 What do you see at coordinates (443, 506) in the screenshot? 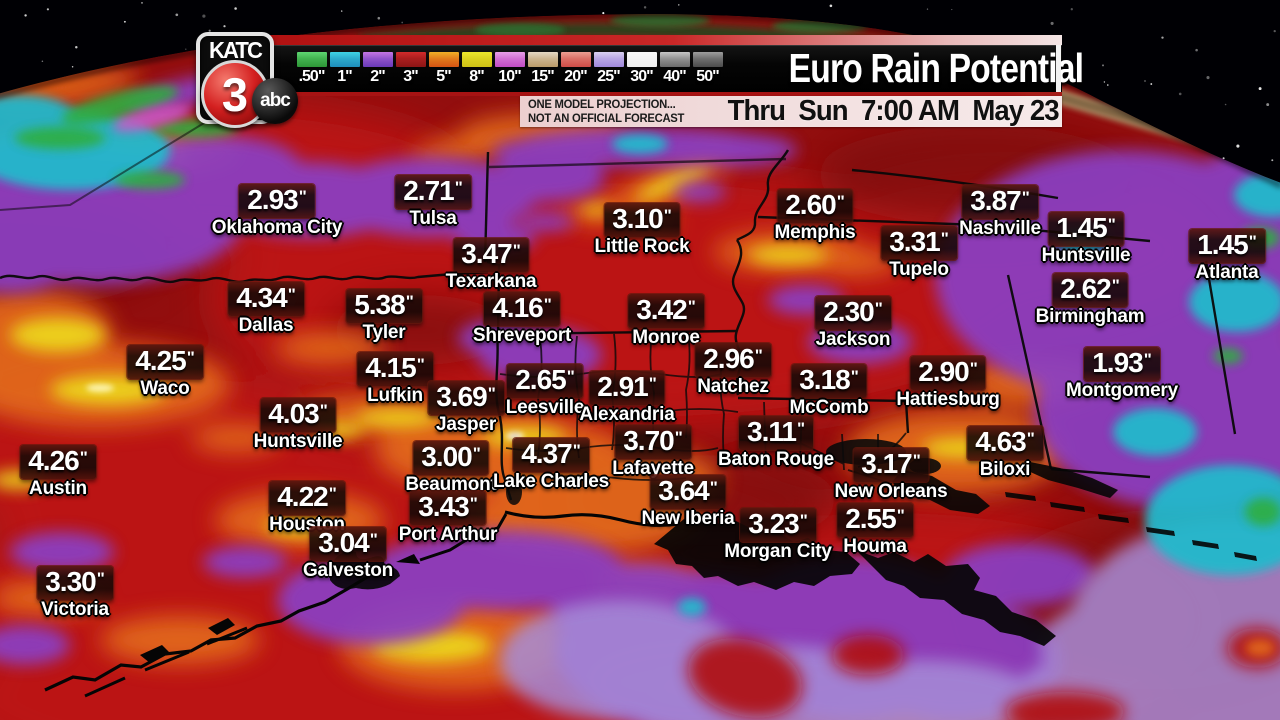
I see `rain-amount: 3.43` at bounding box center [443, 506].